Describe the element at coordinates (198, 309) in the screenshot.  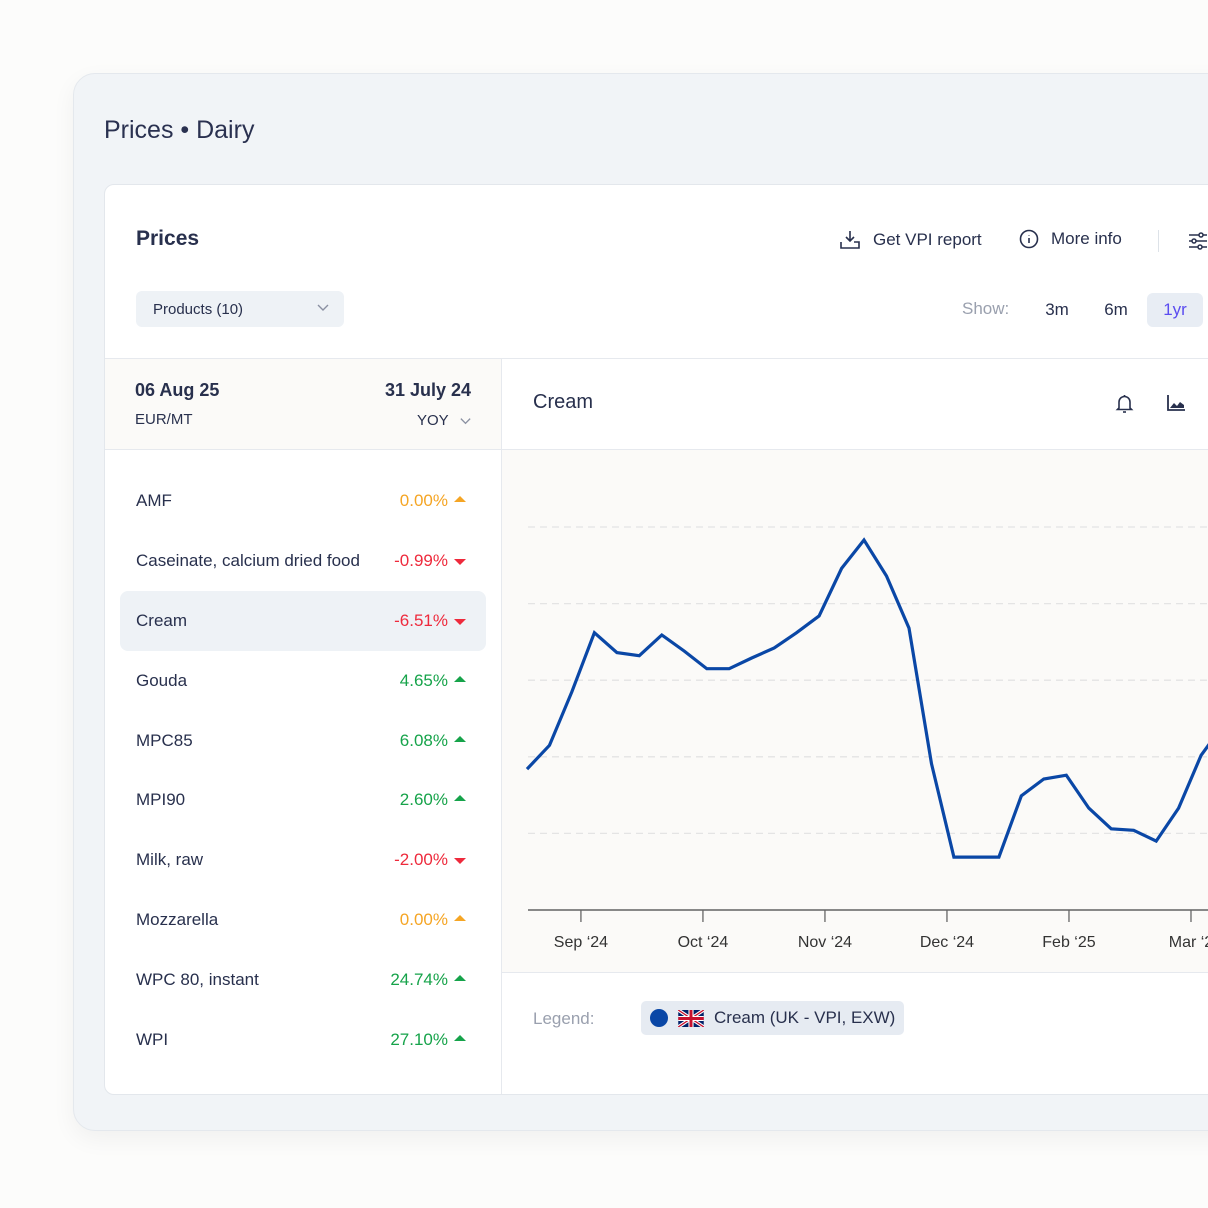
I see `products-dropdown-label: Products (10)` at that location.